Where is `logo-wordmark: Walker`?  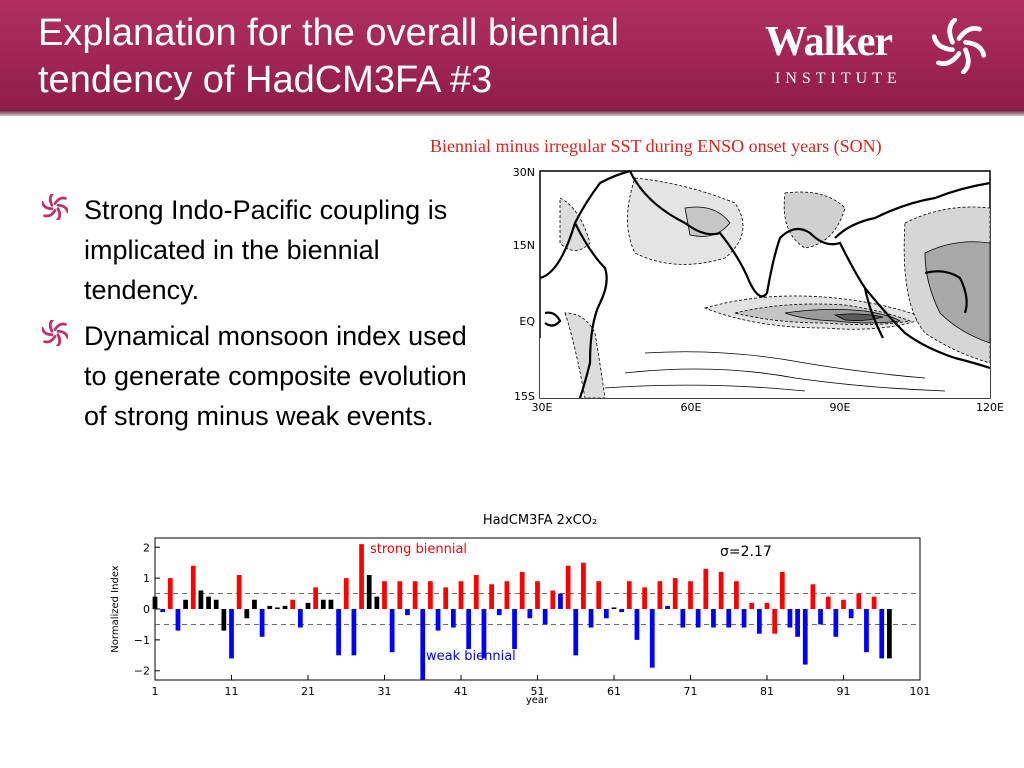 logo-wordmark: Walker is located at coordinates (829, 42).